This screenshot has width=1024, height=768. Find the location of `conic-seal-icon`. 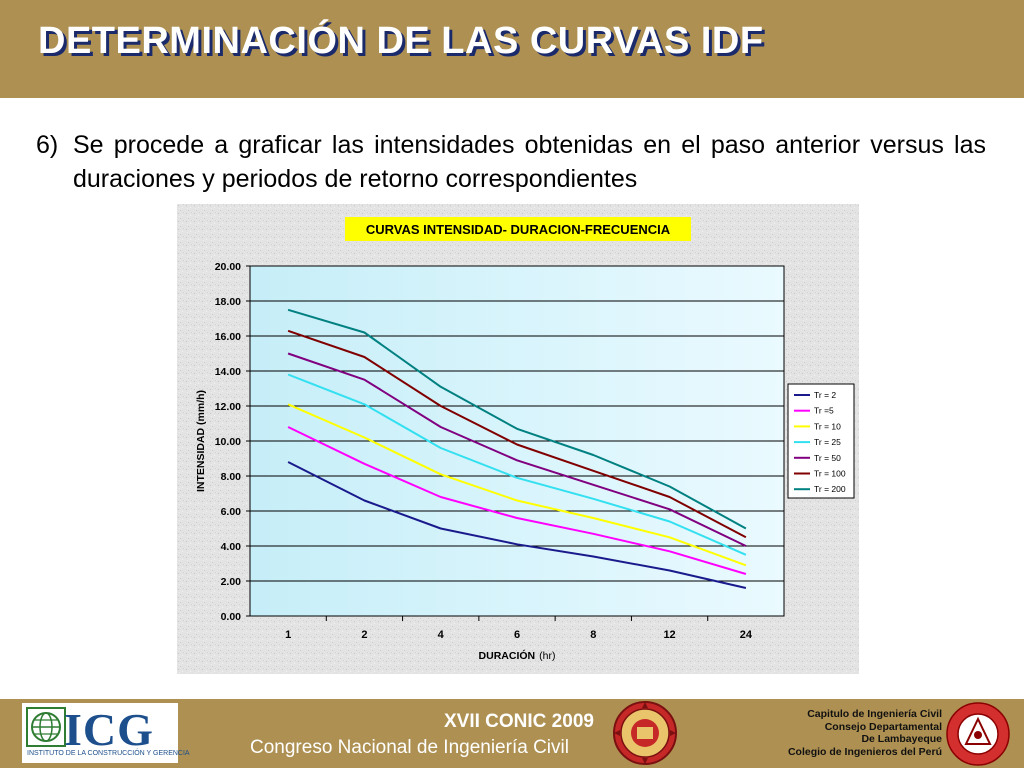

conic-seal-icon is located at coordinates (645, 733).